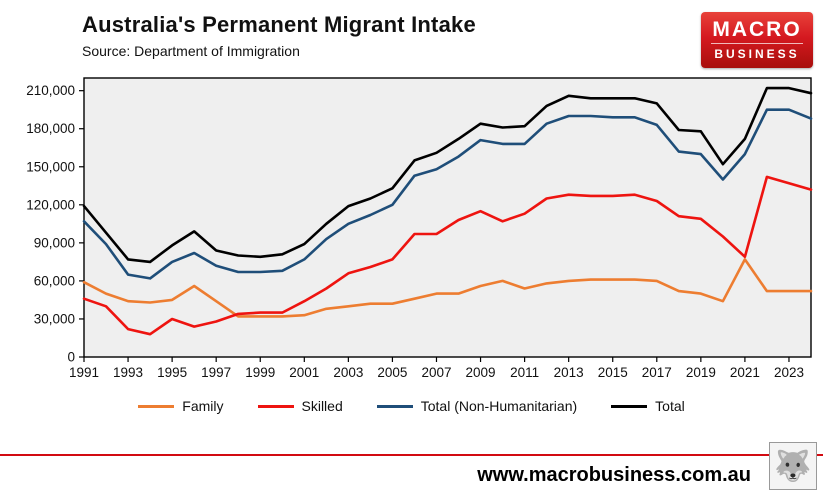 The image size is (823, 494). I want to click on y-axis-label: 30,000, so click(54, 318).